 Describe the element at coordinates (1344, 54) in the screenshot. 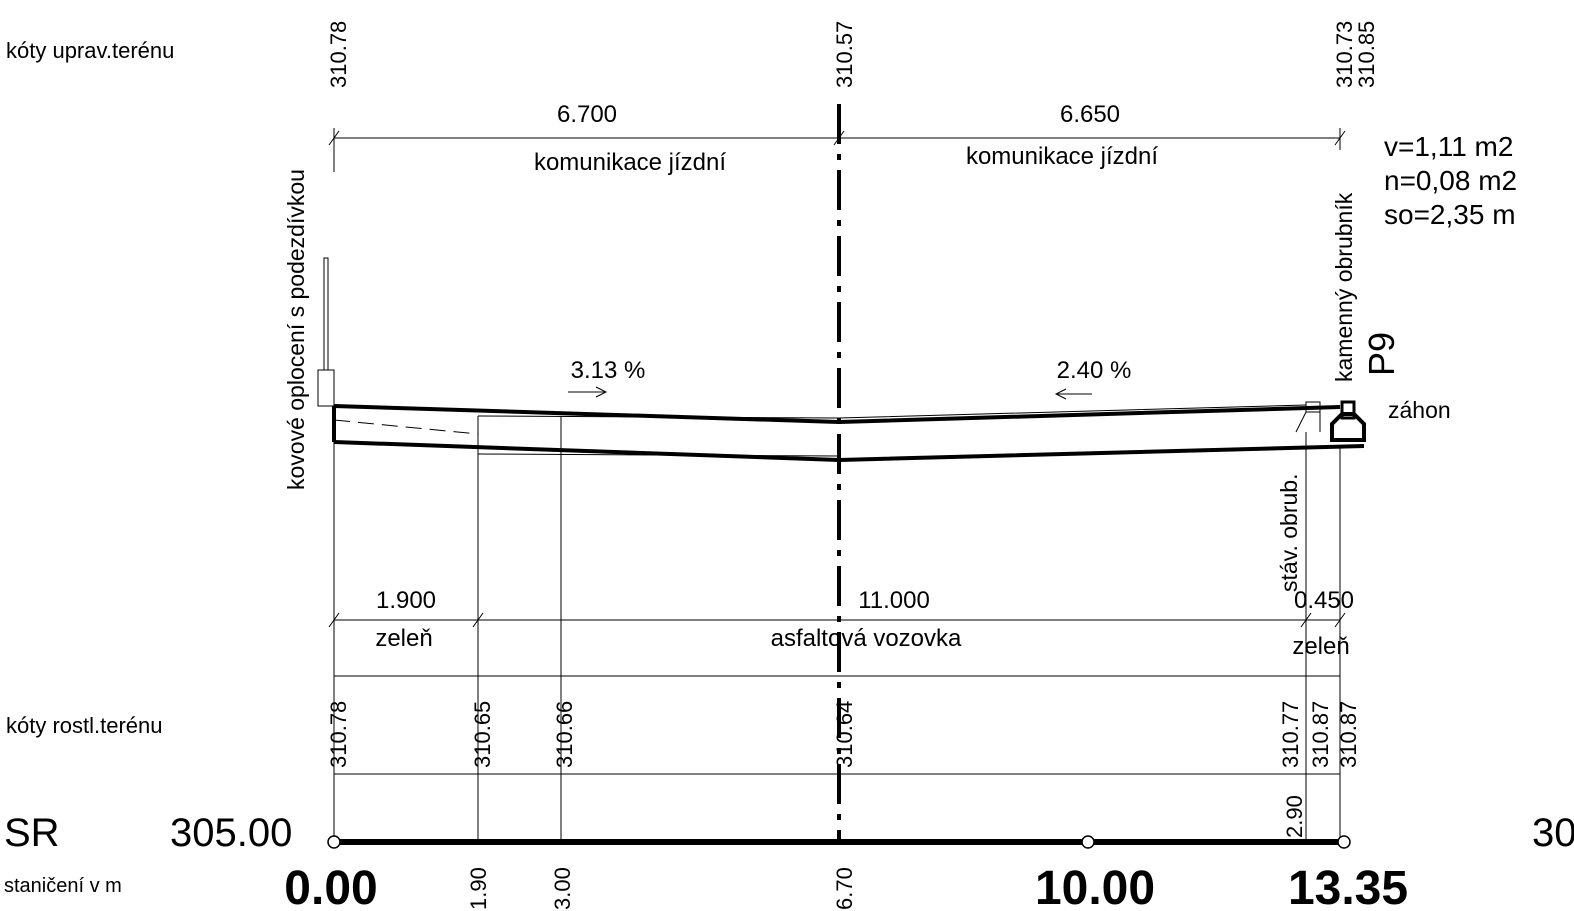

I see `elev-top-right-1: 310.73` at that location.